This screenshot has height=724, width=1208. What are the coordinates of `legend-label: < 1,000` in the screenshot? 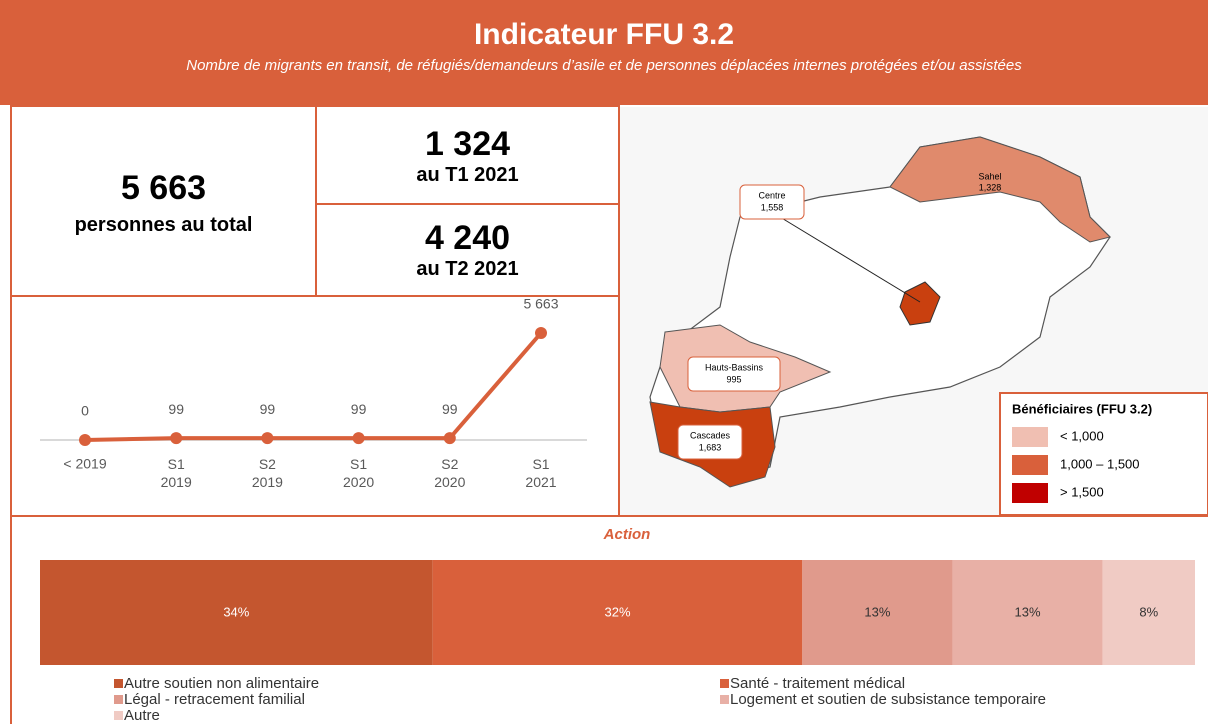 It's located at (1082, 435).